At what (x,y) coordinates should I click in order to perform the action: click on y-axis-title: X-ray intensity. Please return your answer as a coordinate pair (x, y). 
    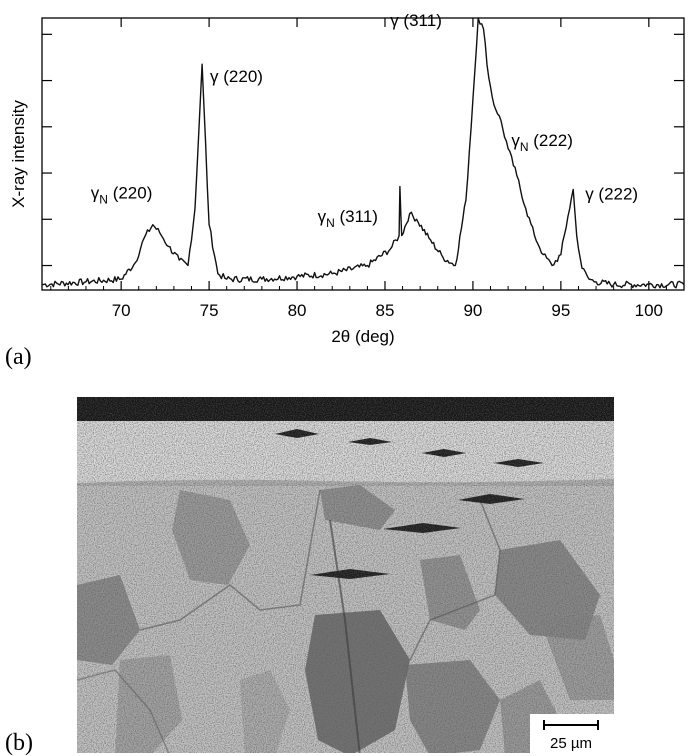
    Looking at the image, I should click on (18, 154).